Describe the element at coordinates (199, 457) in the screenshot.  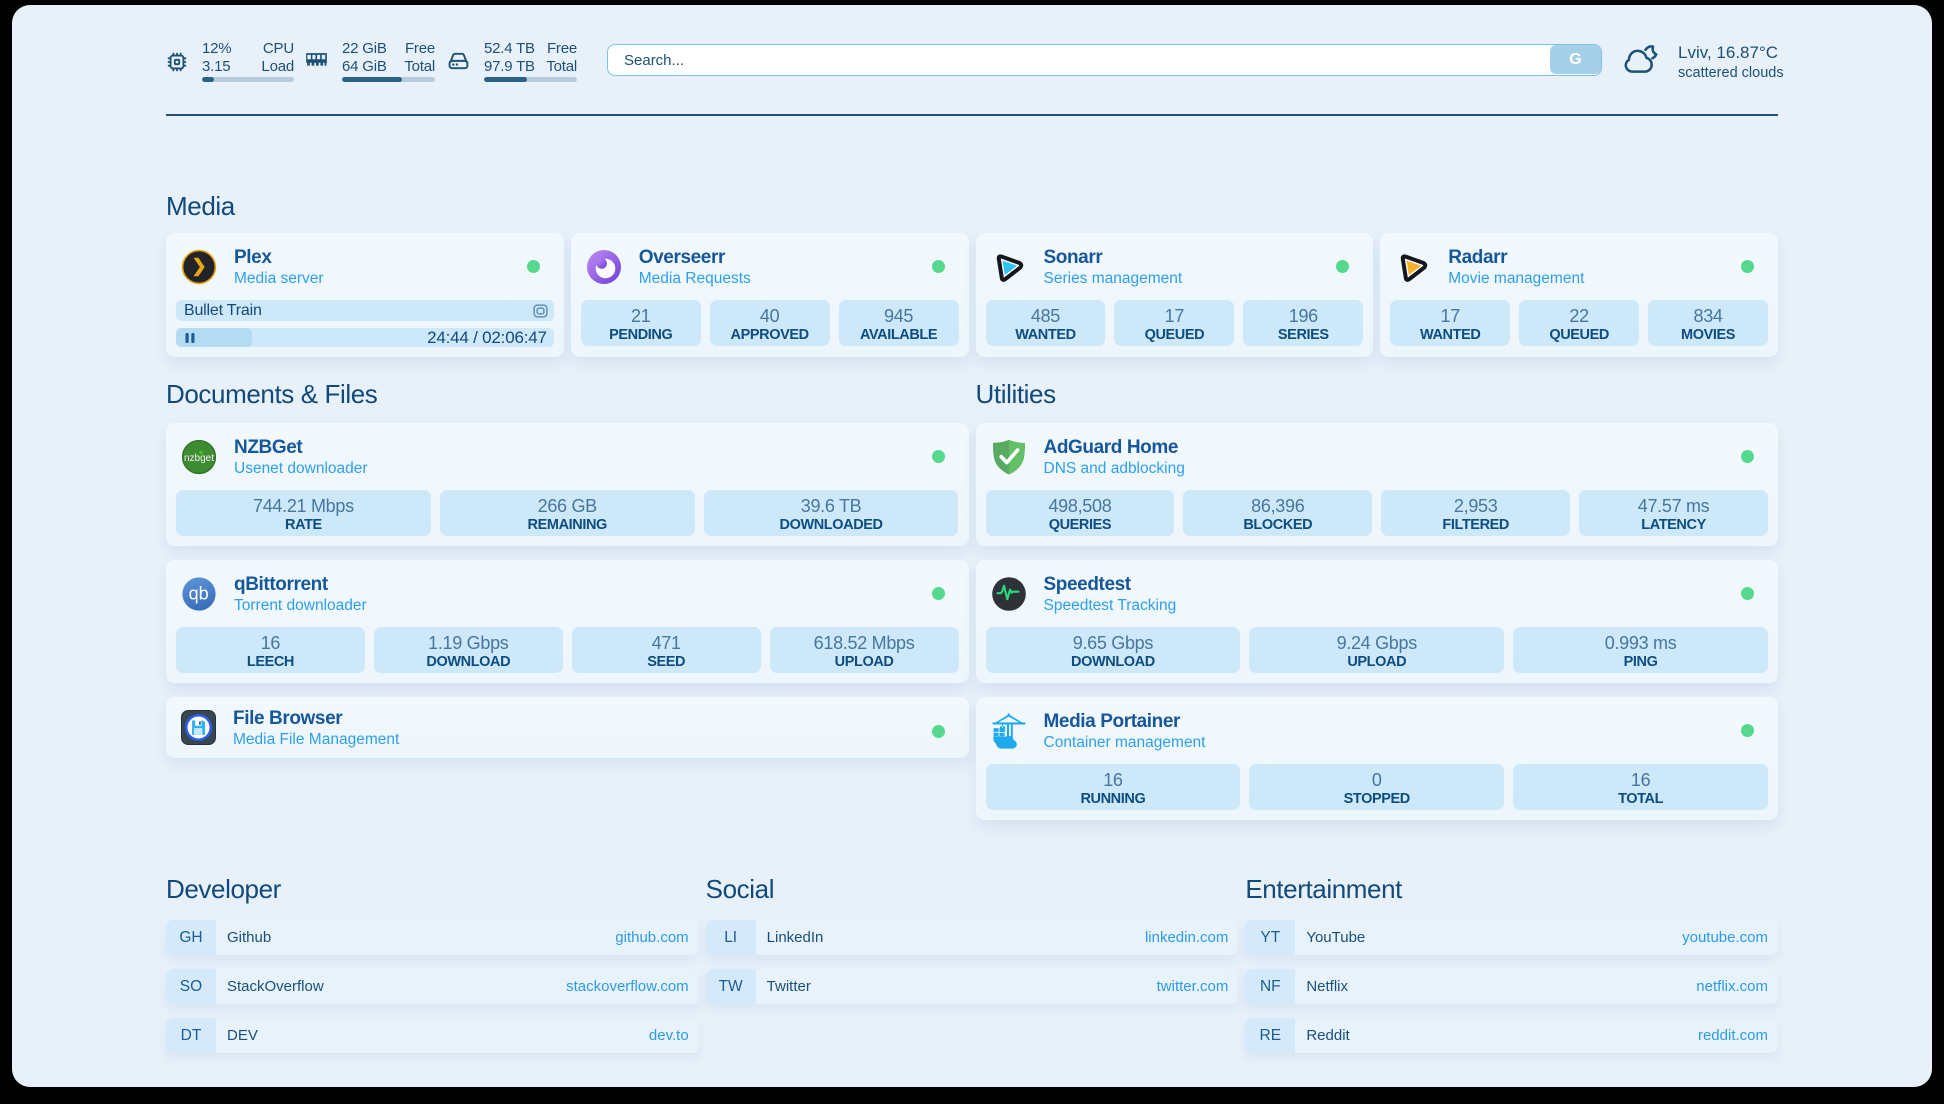
I see `svg-text: nzbget` at that location.